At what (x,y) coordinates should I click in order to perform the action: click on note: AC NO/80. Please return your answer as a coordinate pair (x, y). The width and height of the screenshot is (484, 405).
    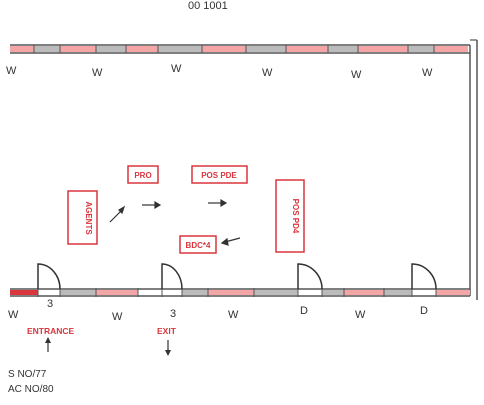
    Looking at the image, I should click on (31, 389).